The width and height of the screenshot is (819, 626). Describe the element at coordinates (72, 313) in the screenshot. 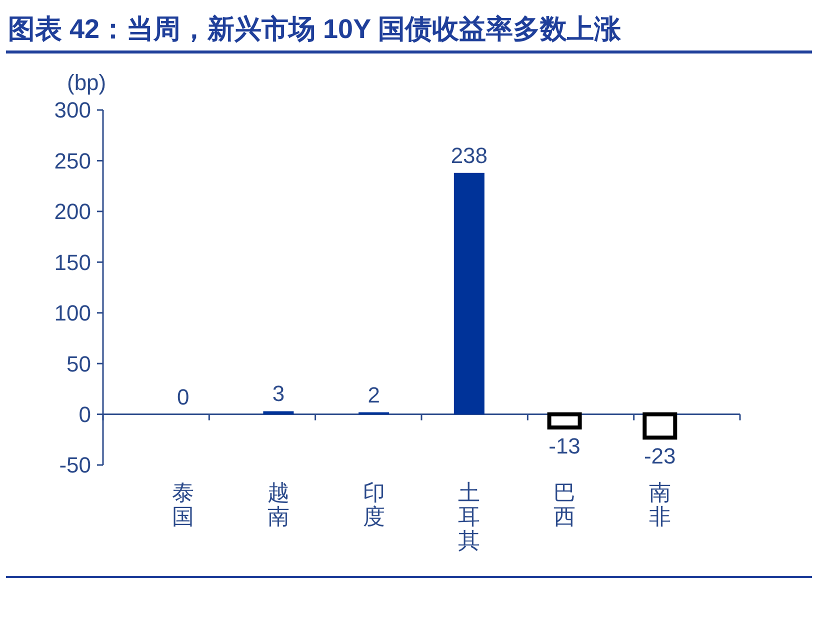

I see `y-tick-label: 100` at that location.